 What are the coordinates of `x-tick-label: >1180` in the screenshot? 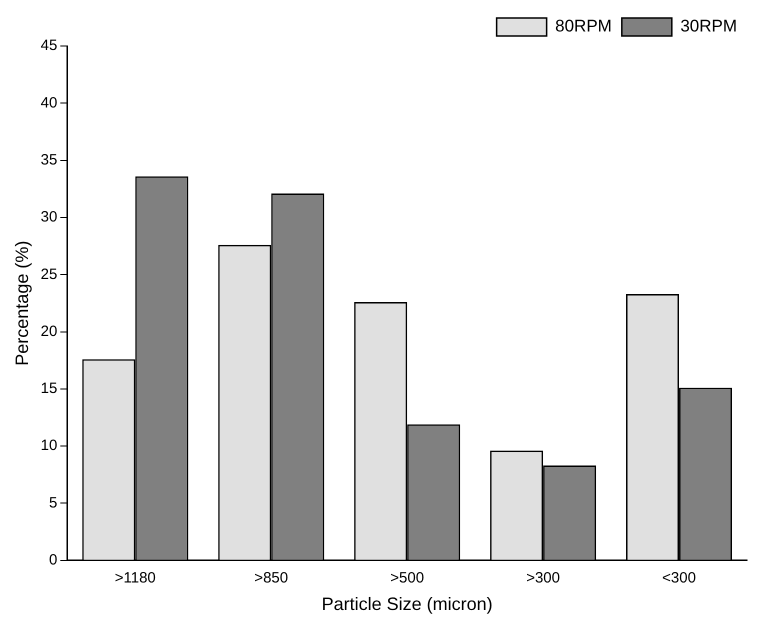 It's located at (135, 578).